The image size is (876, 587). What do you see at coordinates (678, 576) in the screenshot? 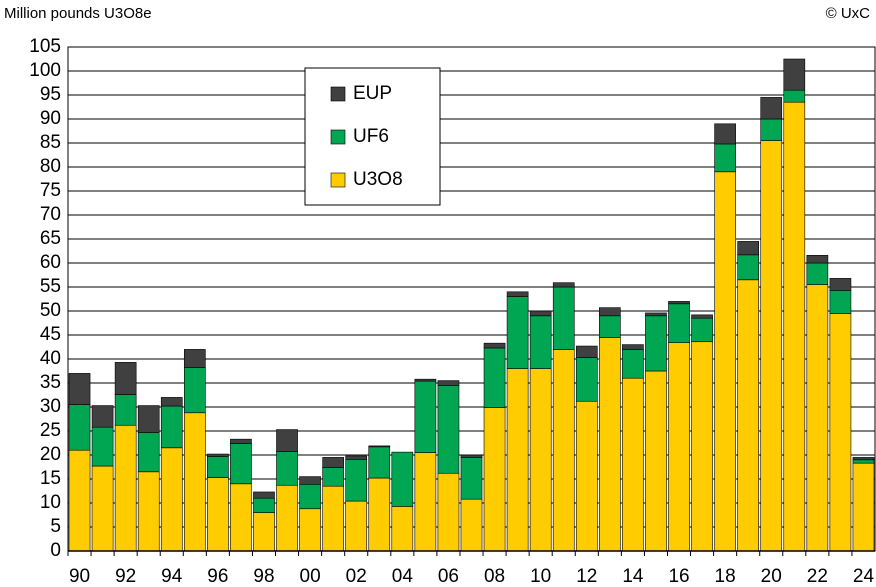
I see `x-tick-label: 16` at bounding box center [678, 576].